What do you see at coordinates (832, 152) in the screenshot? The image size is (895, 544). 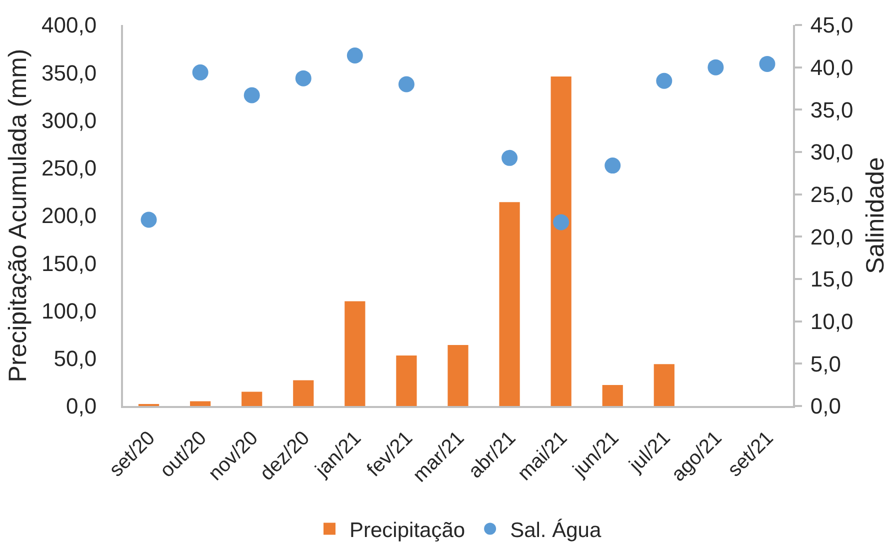 I see `y2-tick-label: 30,0` at bounding box center [832, 152].